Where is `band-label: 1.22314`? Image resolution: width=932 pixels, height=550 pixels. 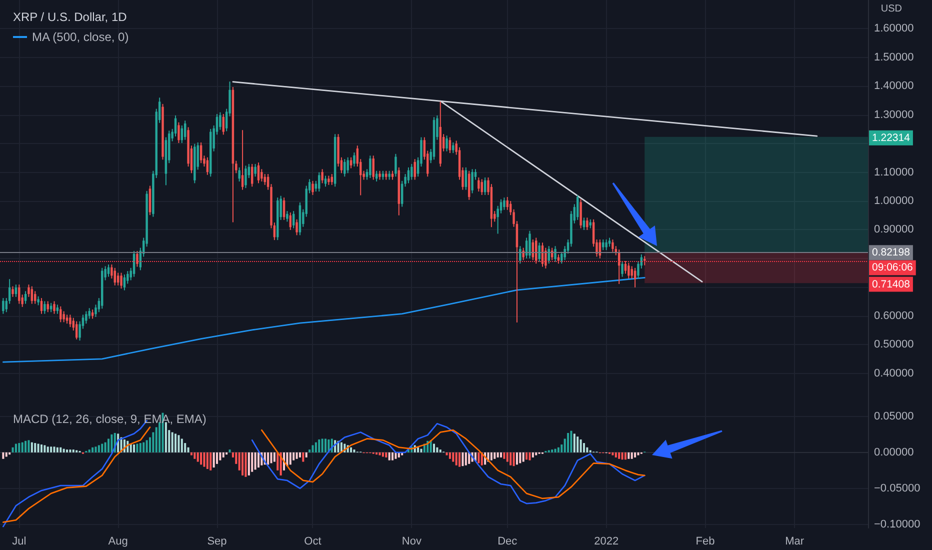 band-label: 1.22314 is located at coordinates (891, 138).